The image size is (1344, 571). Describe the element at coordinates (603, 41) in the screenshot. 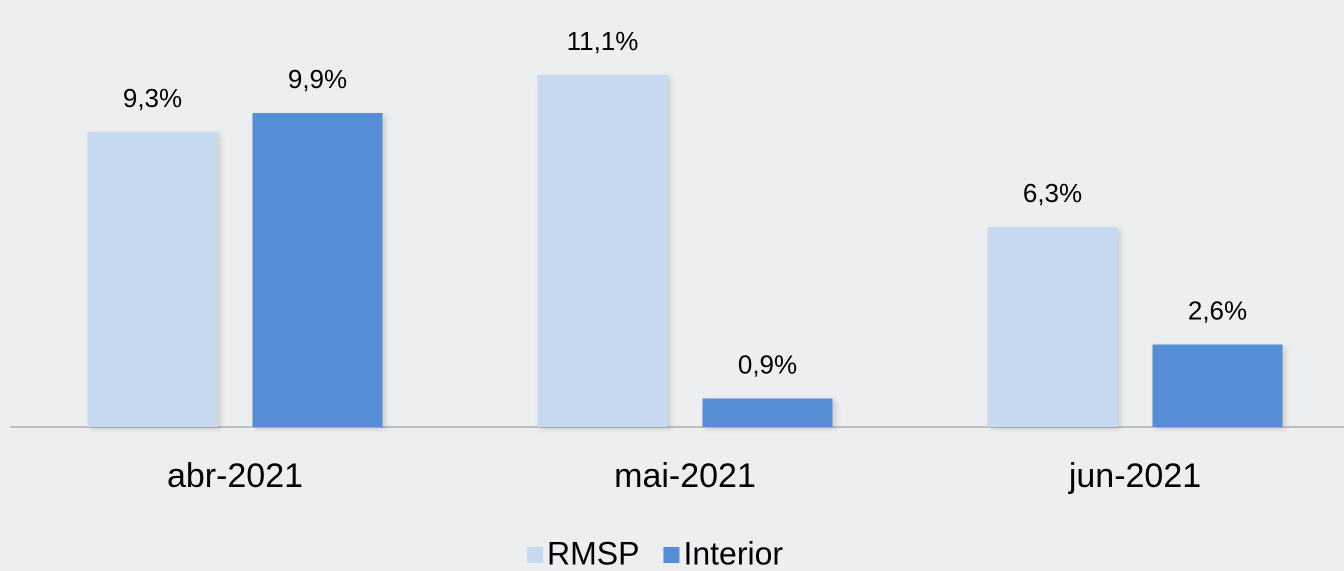

I see `value-label: 11,1%` at that location.